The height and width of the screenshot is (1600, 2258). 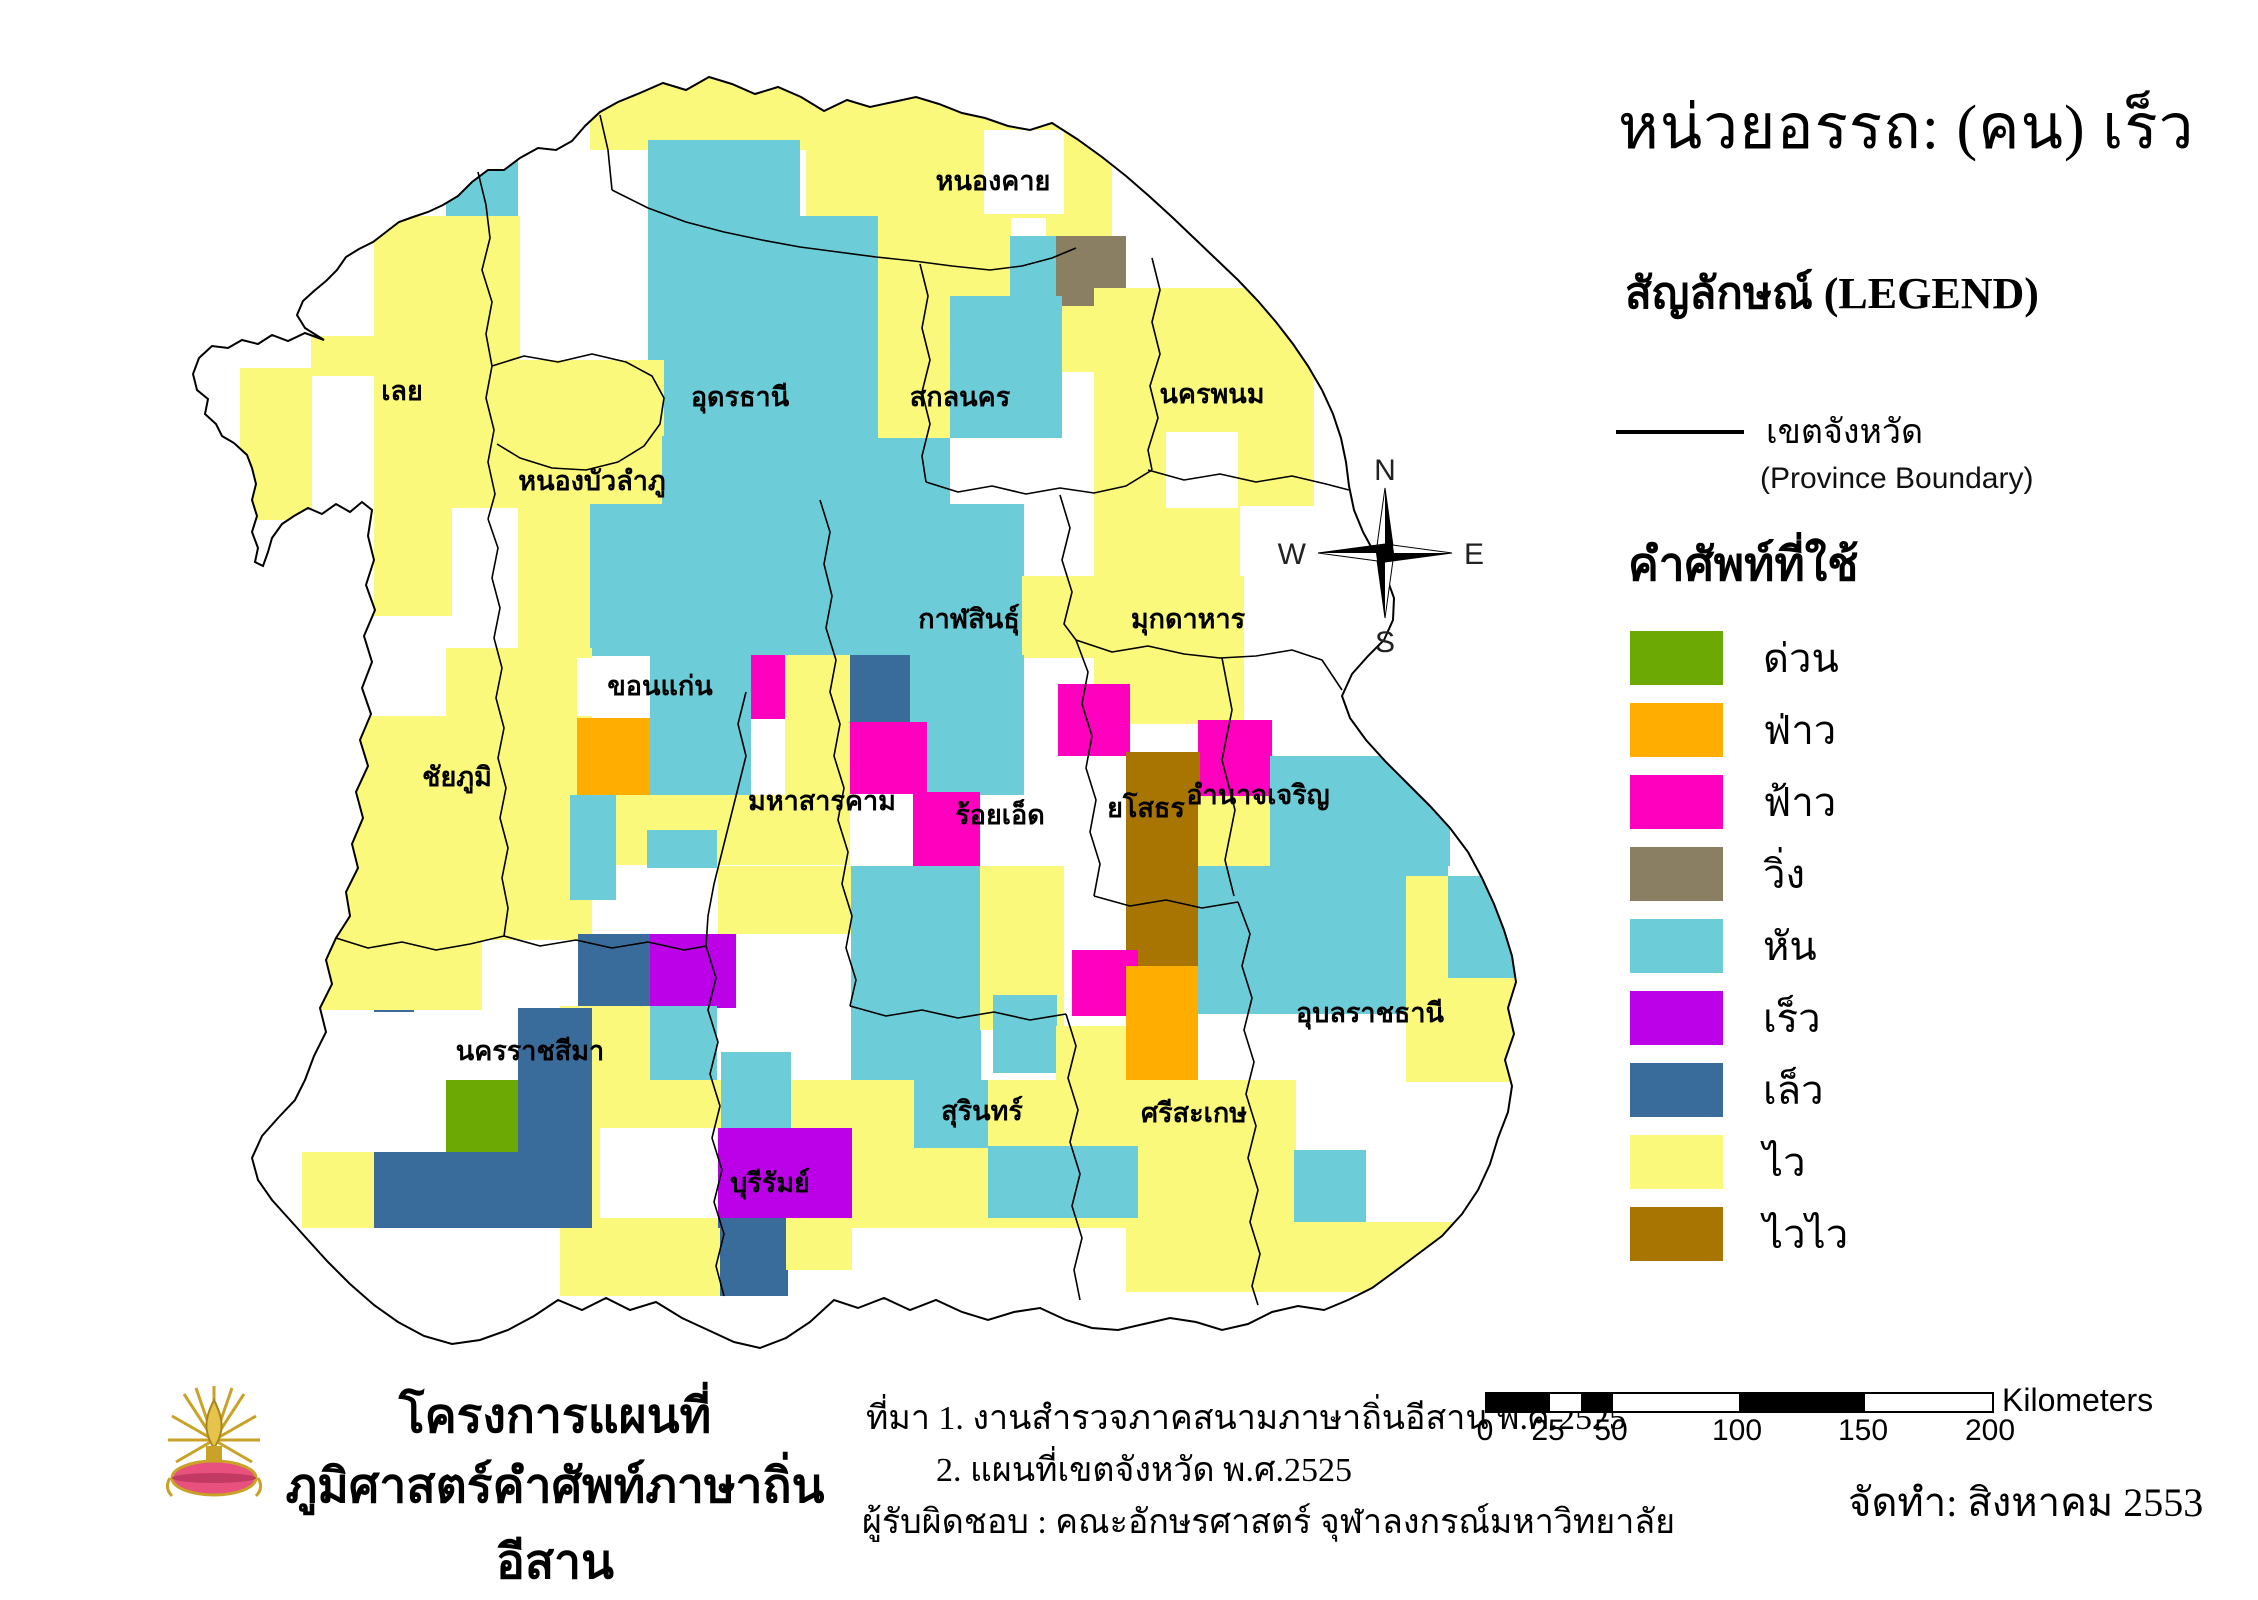 What do you see at coordinates (1381, 556) in the screenshot?
I see `compass-rose: N S W E` at bounding box center [1381, 556].